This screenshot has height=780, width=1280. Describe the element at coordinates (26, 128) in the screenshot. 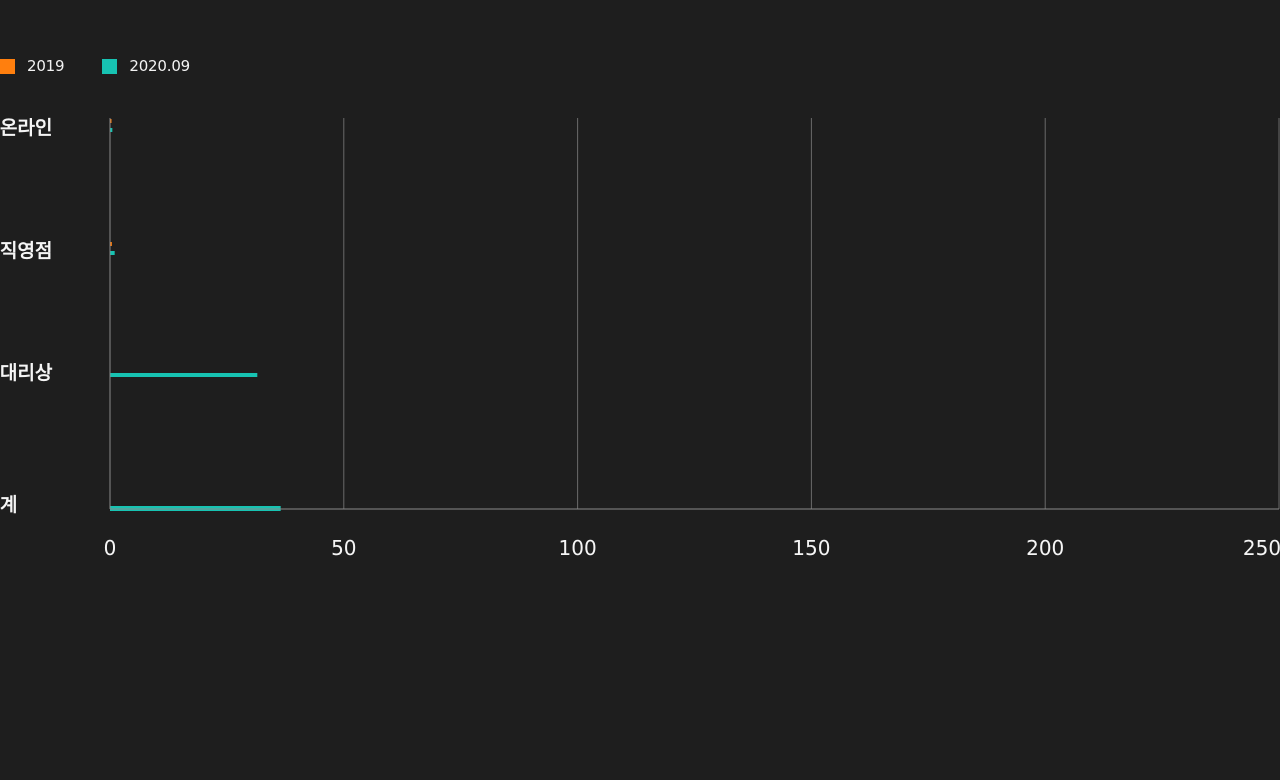

I see `category-label: 온라인` at that location.